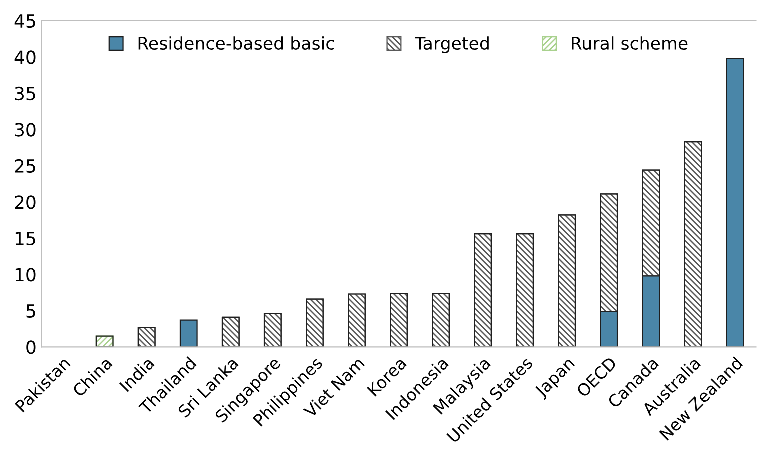 This screenshot has width=760, height=466. What do you see at coordinates (452, 45) in the screenshot?
I see `legend-label: Targeted` at bounding box center [452, 45].